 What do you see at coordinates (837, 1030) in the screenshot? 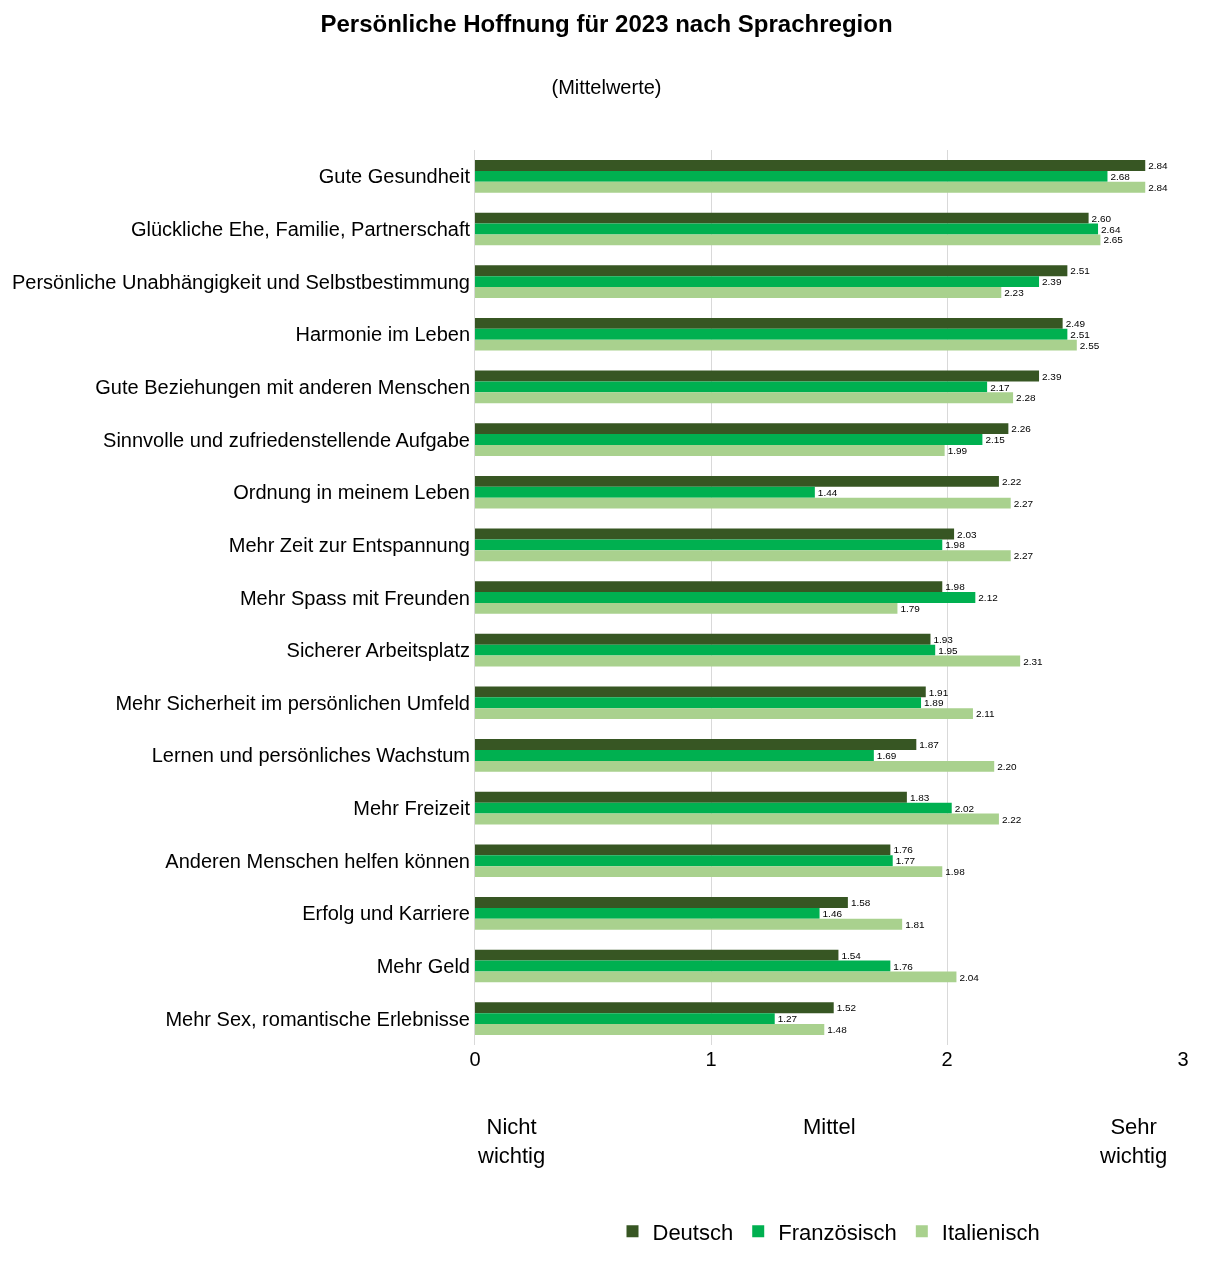
I see `data-label: 1.48` at bounding box center [837, 1030].